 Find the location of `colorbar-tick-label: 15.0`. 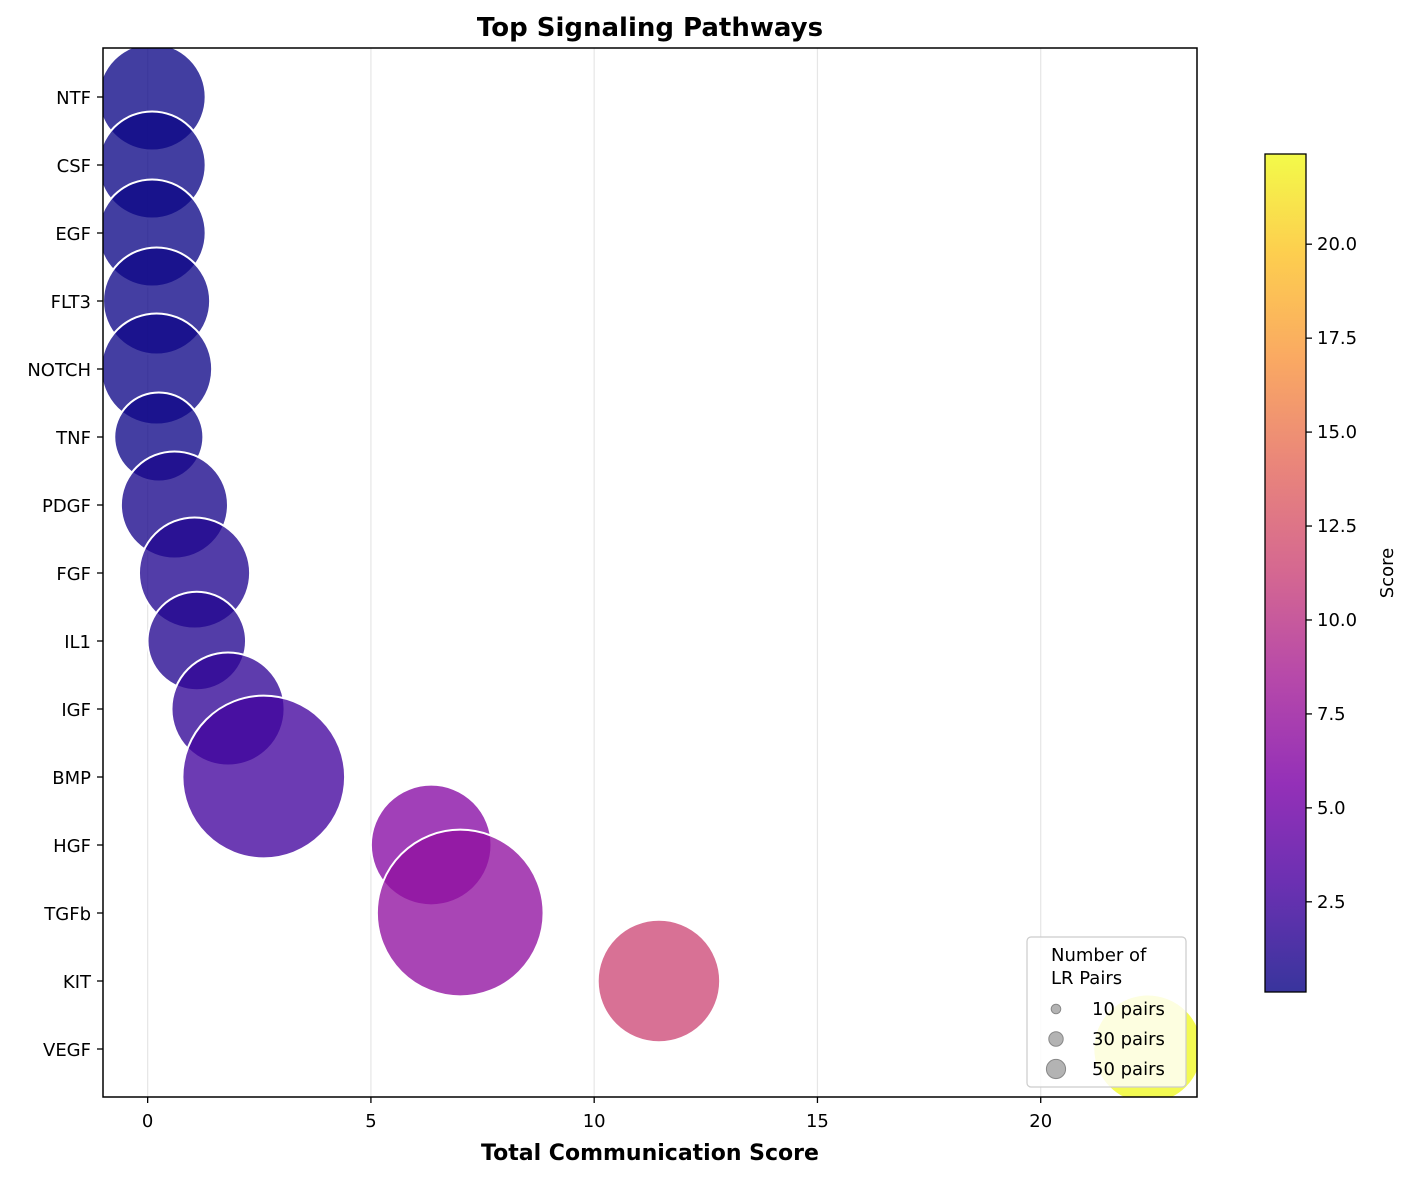

colorbar-tick-label: 15.0 is located at coordinates (1337, 432).